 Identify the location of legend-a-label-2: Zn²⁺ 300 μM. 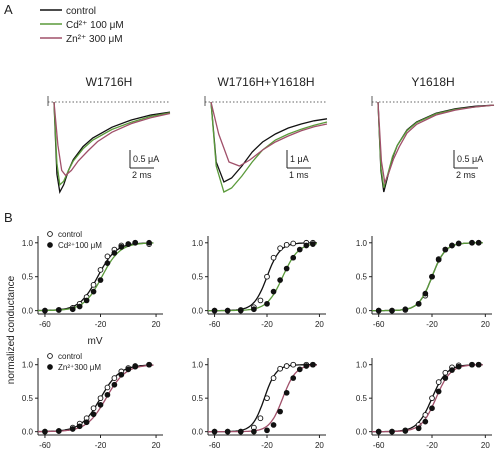
(94, 39).